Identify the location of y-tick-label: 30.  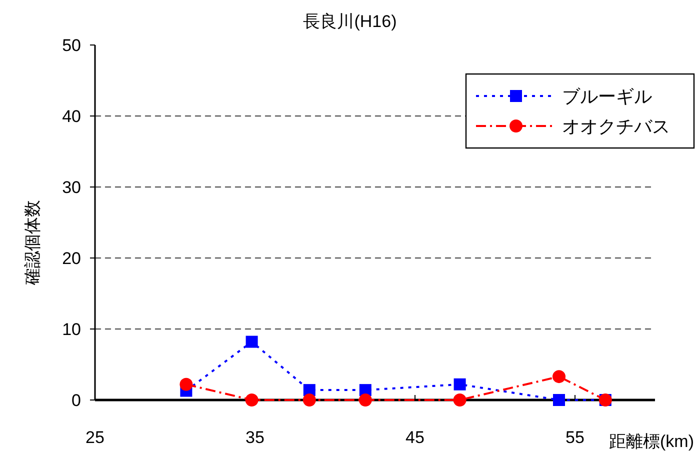
(71, 187).